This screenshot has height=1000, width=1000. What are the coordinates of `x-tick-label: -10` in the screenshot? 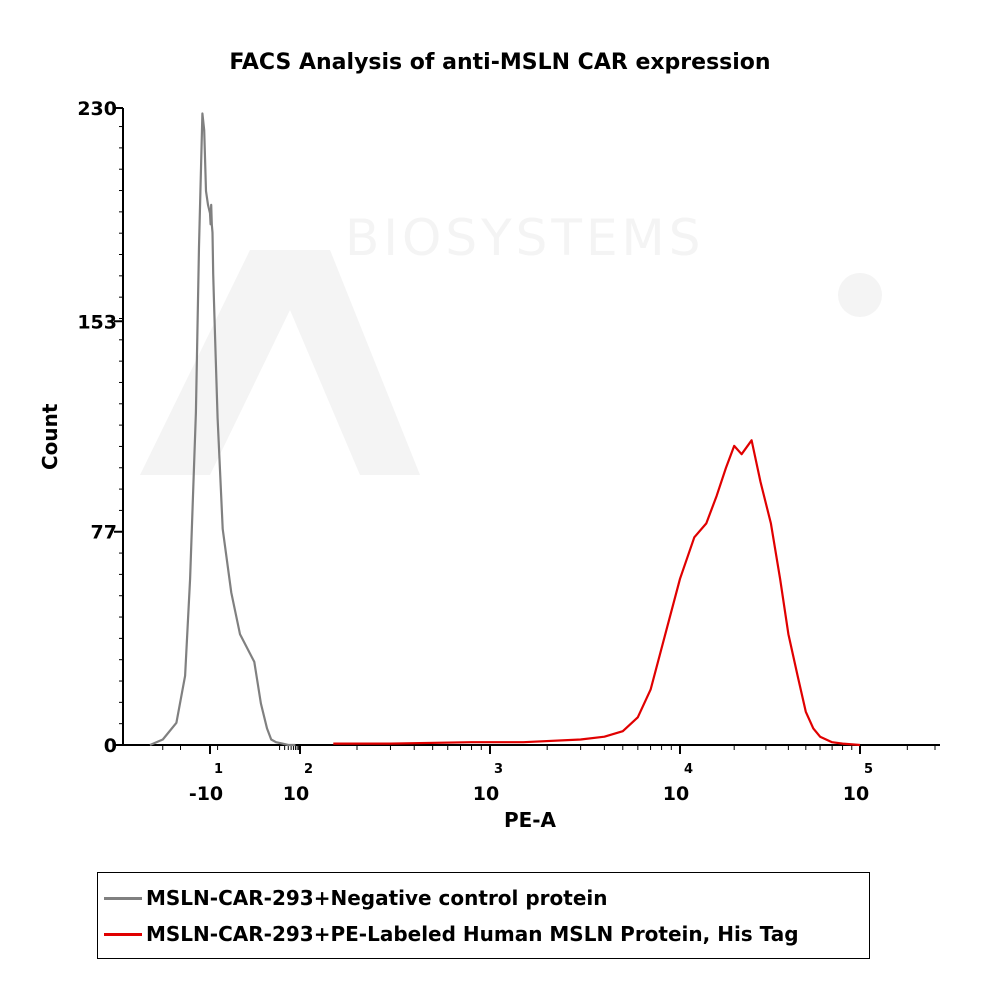 It's located at (206, 794).